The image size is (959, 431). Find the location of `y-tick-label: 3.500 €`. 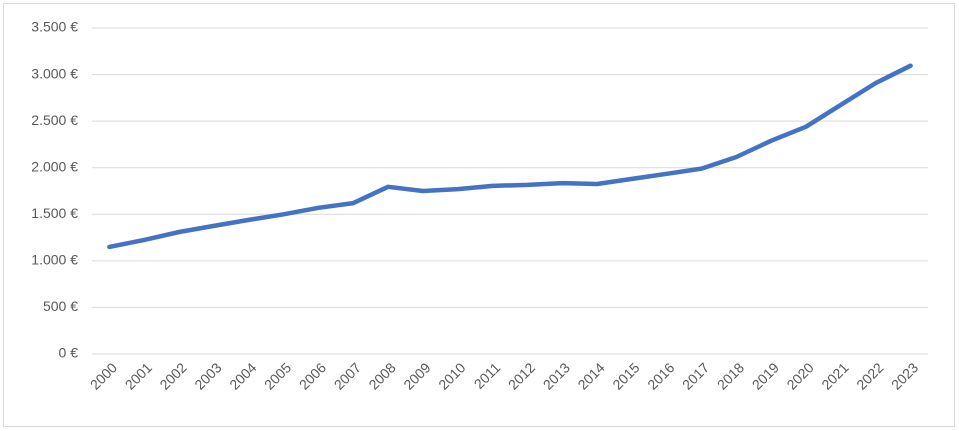

y-tick-label: 3.500 € is located at coordinates (54, 27).